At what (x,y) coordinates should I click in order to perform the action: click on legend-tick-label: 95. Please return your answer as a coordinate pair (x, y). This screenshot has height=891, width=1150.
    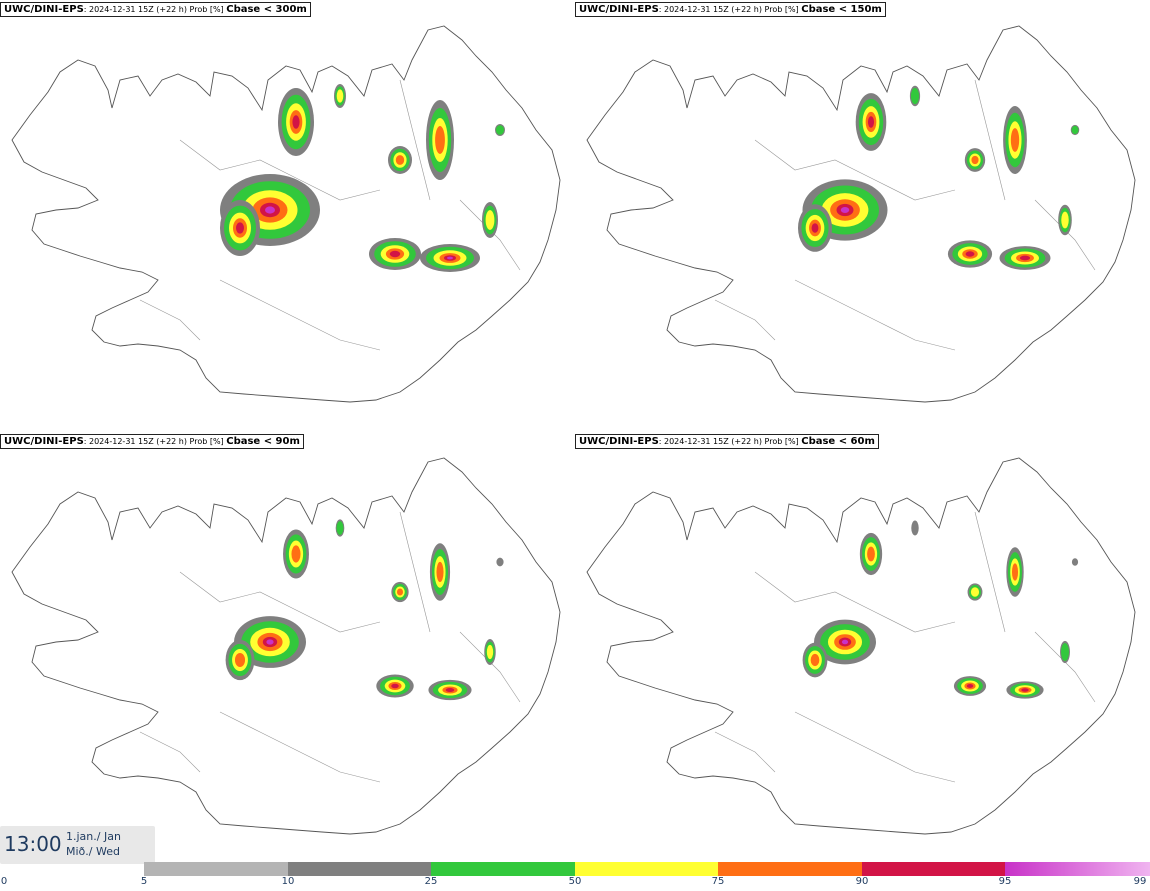
    Looking at the image, I should click on (1005, 881).